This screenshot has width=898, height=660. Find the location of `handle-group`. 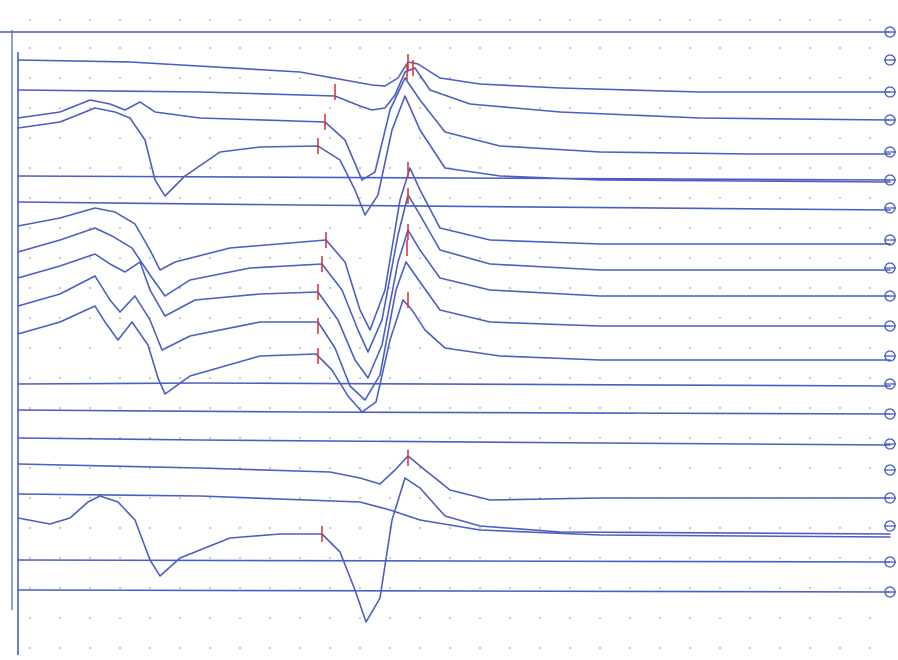

handle-group is located at coordinates (890, 312).